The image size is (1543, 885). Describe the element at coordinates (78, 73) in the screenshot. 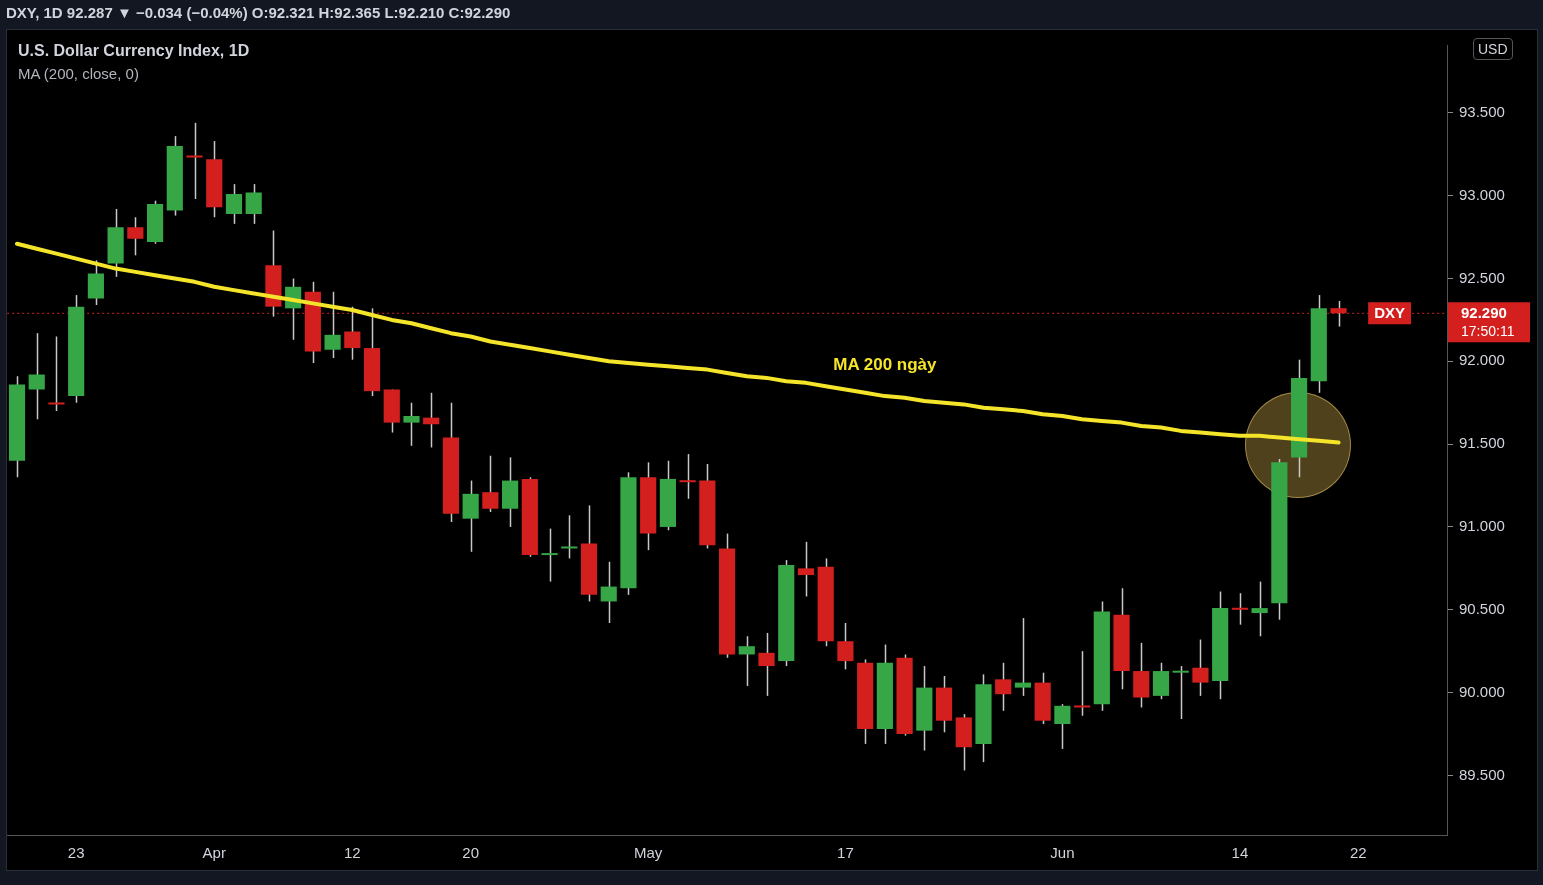

I see `text: MA (200, close, 0)` at that location.